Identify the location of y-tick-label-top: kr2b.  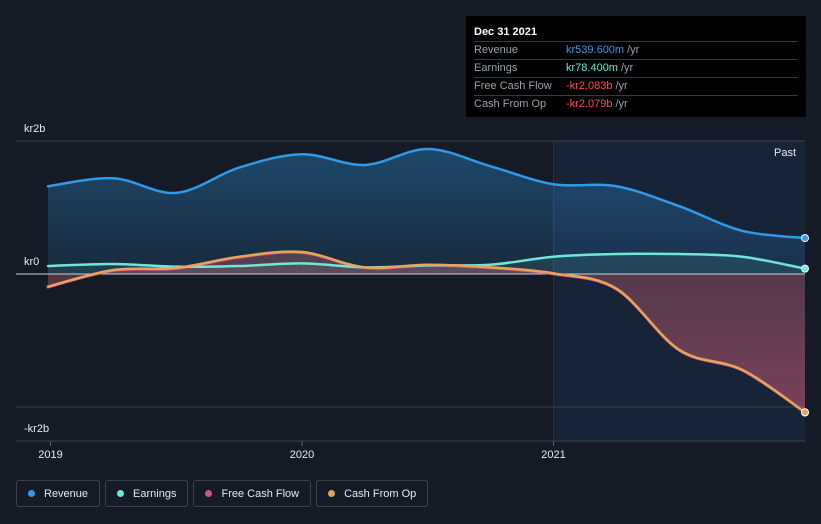
(35, 129).